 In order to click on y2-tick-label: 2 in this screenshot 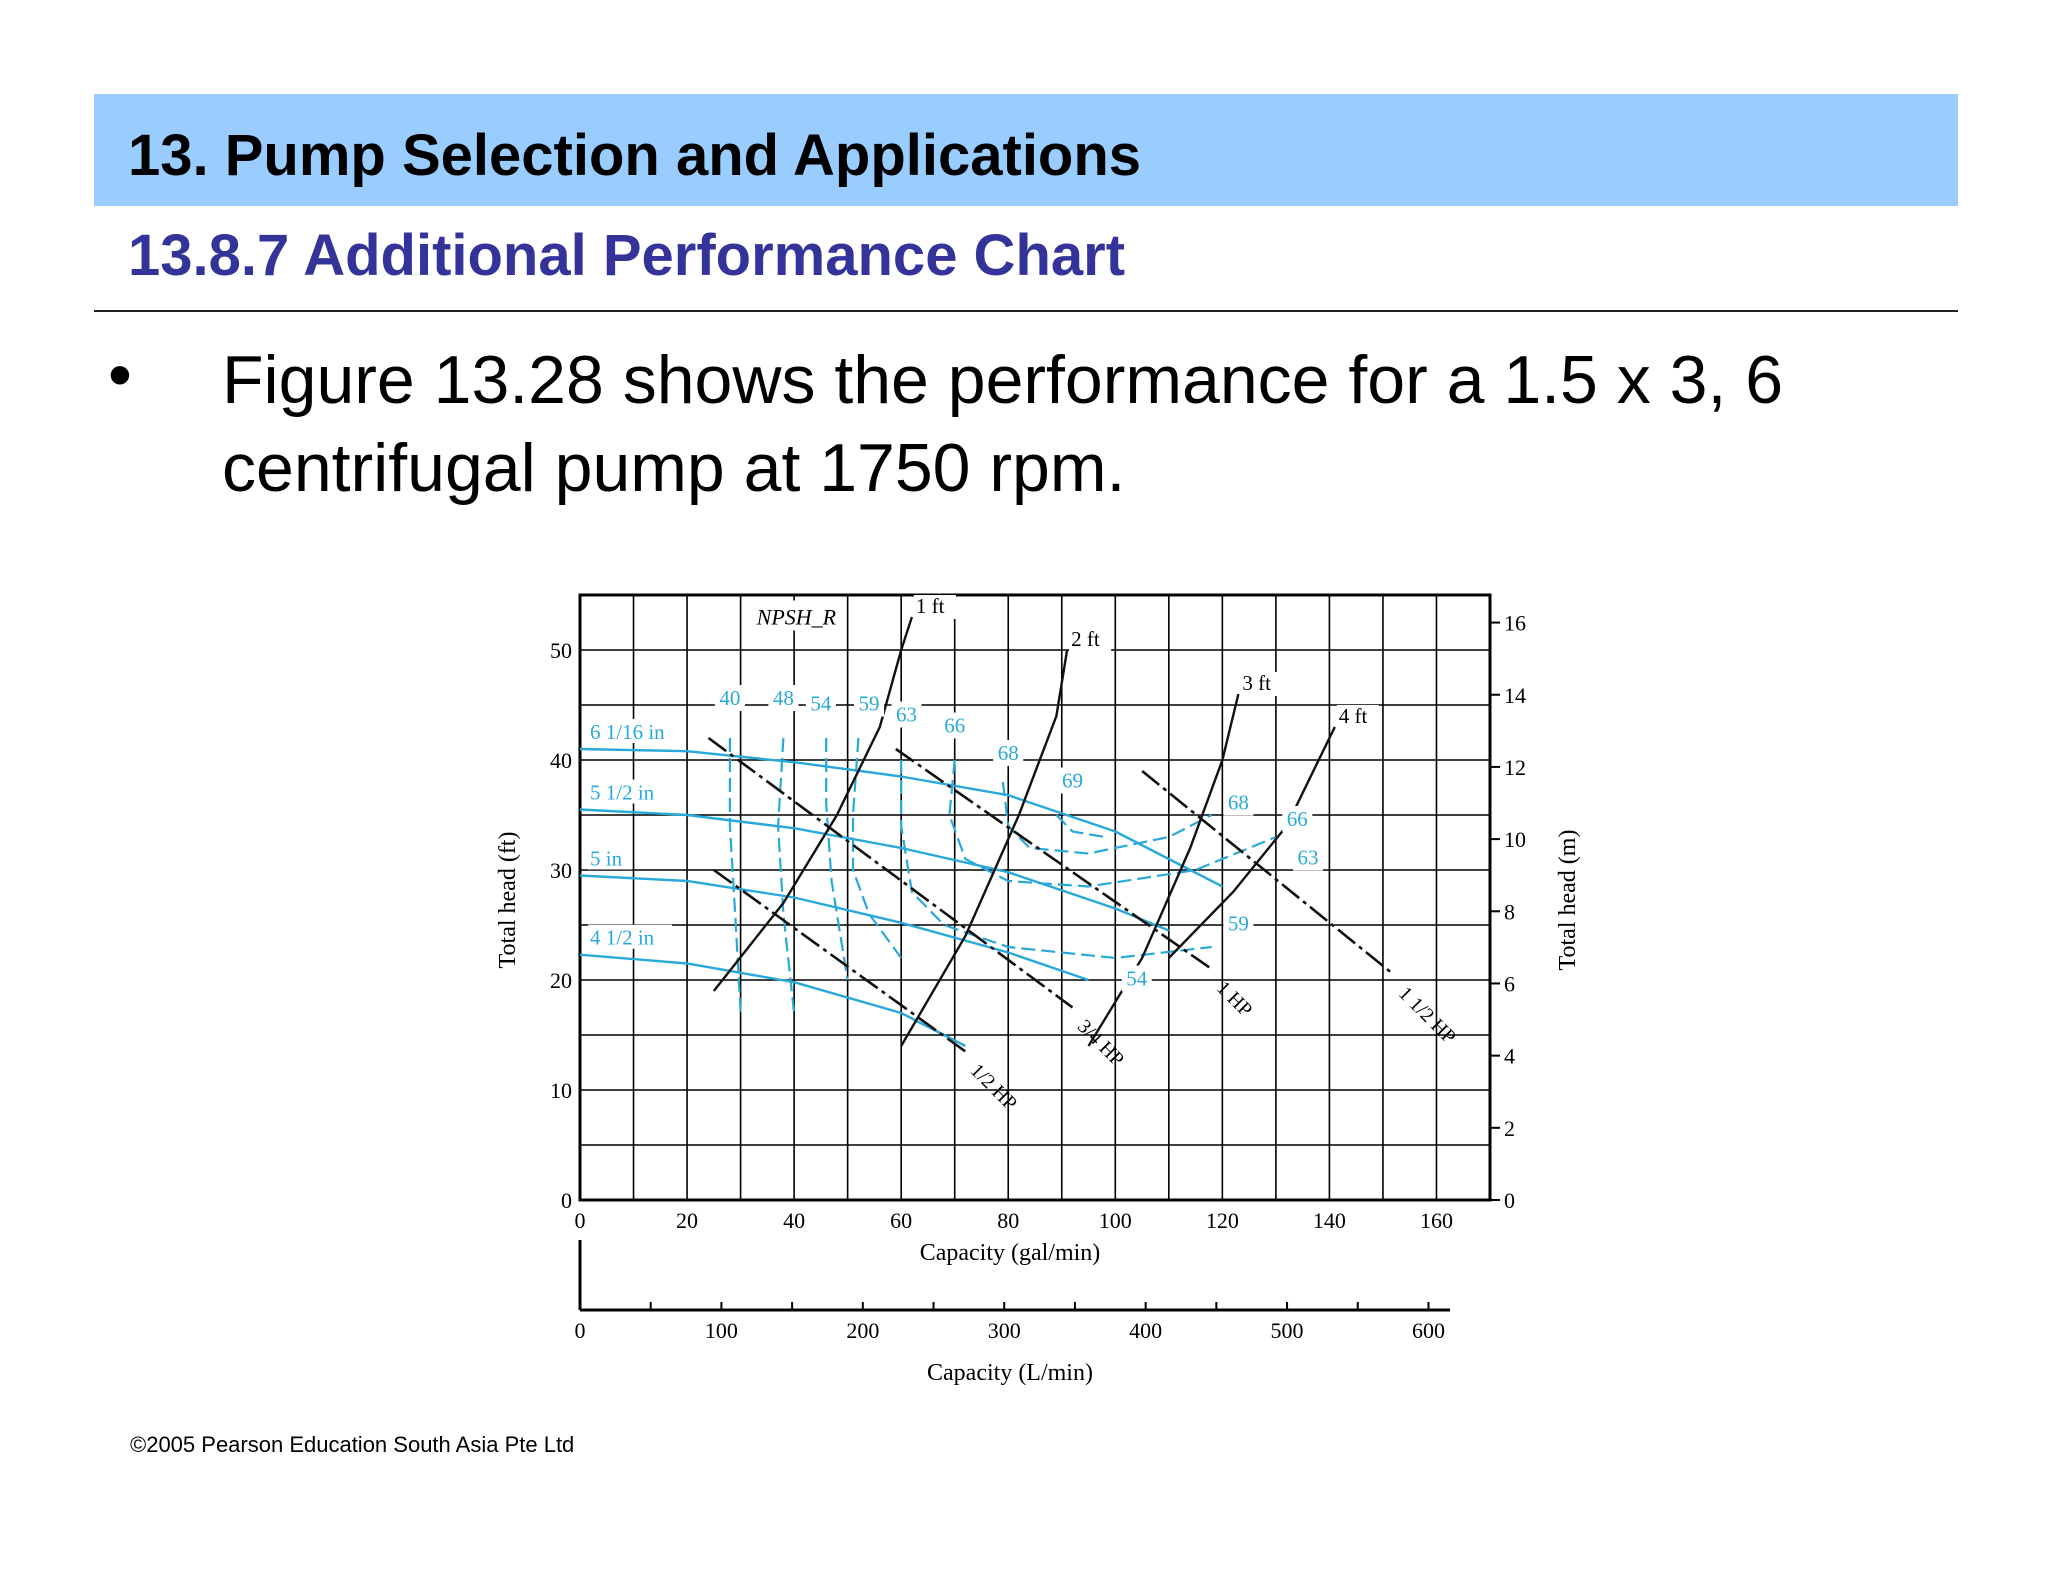, I will do `click(1509, 1128)`.